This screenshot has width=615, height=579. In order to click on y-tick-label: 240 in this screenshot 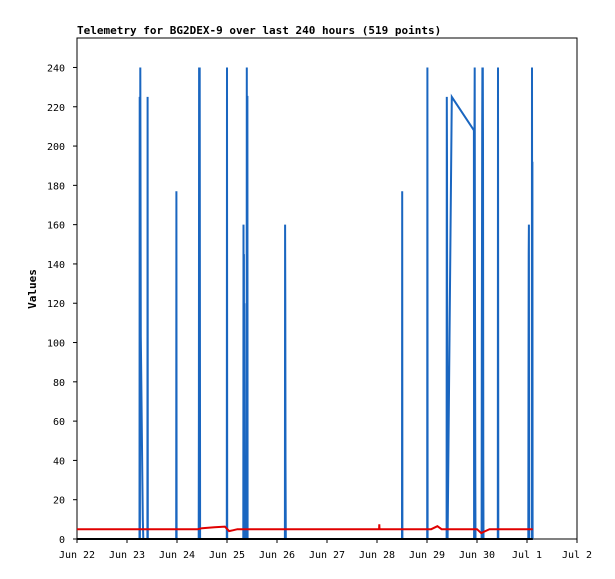, I will do `click(56, 68)`.